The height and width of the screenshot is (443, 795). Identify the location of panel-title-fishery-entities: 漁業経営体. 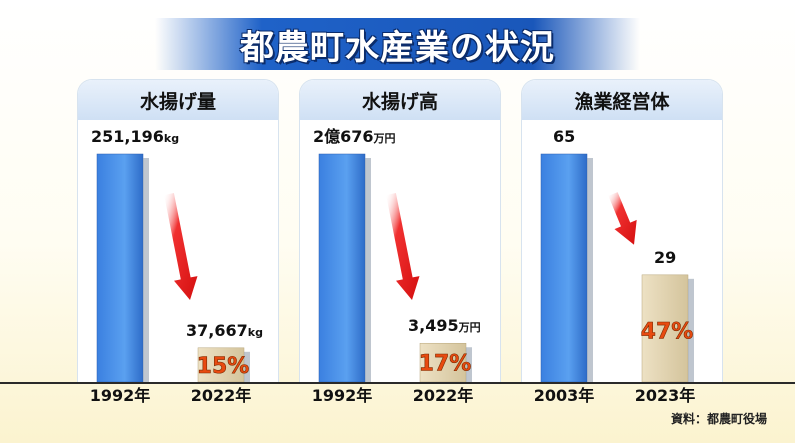
(622, 100).